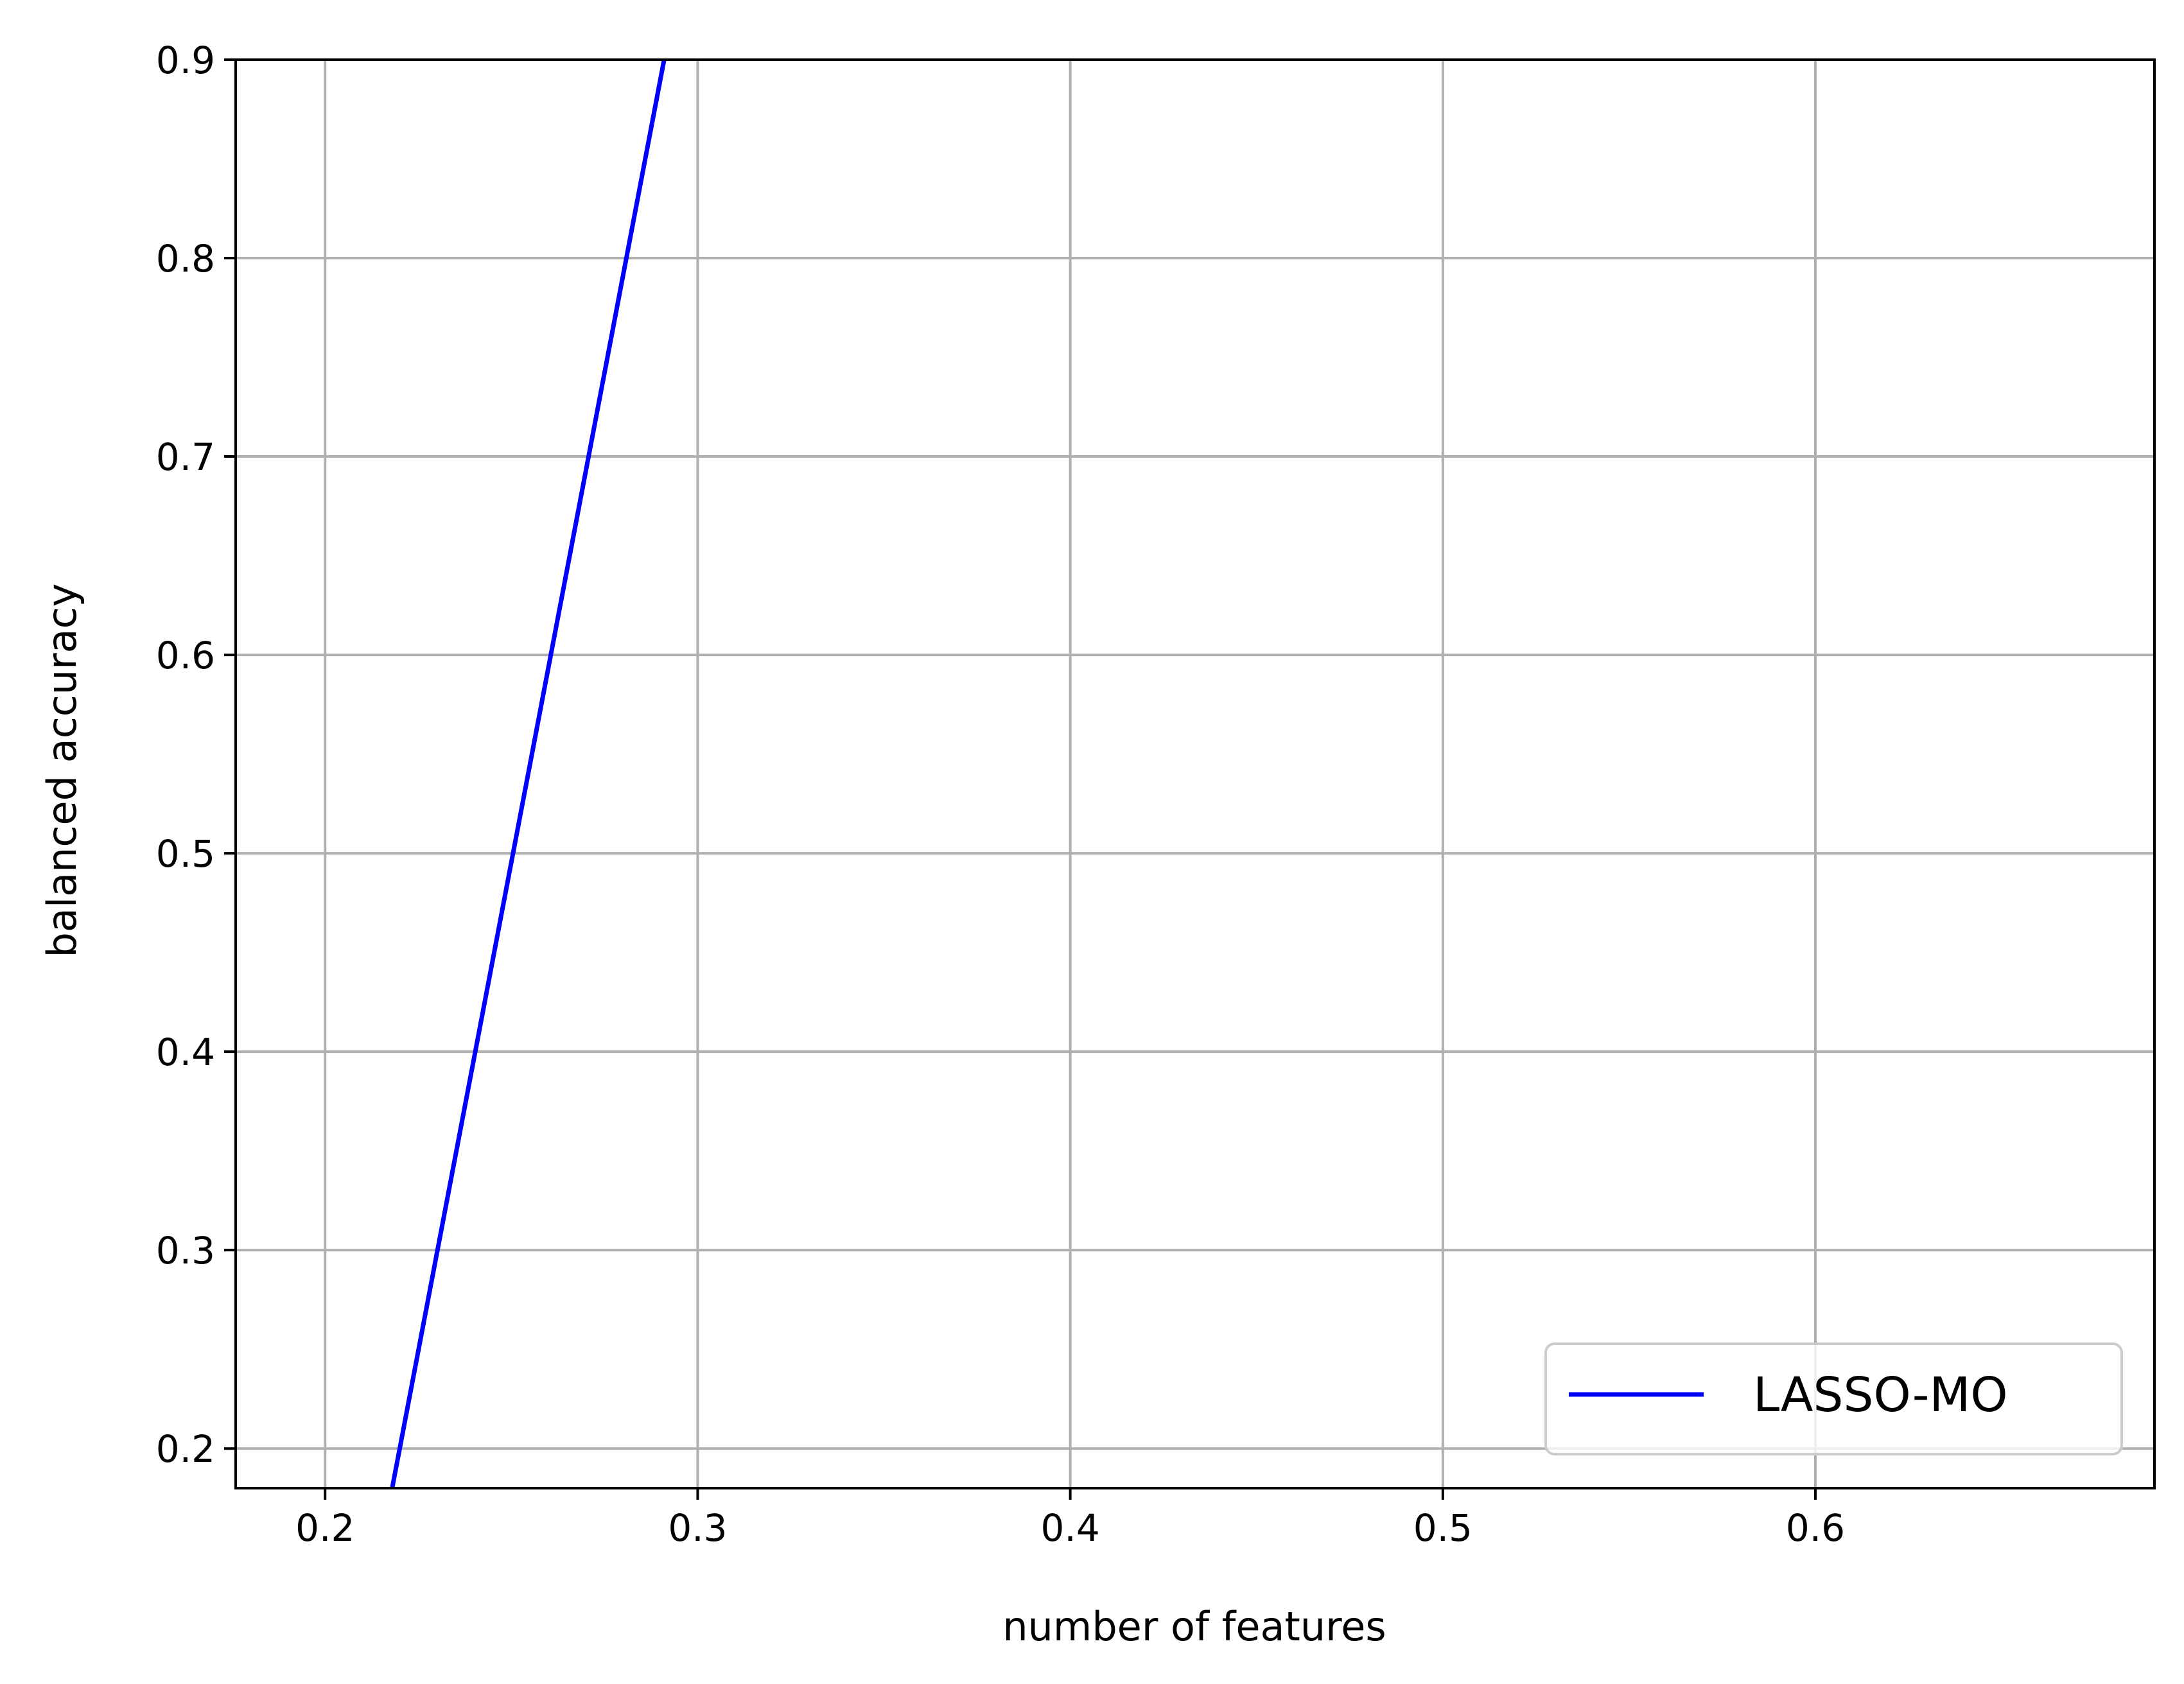  Describe the element at coordinates (1442, 1528) in the screenshot. I see `x-tick-label: 0.5` at that location.